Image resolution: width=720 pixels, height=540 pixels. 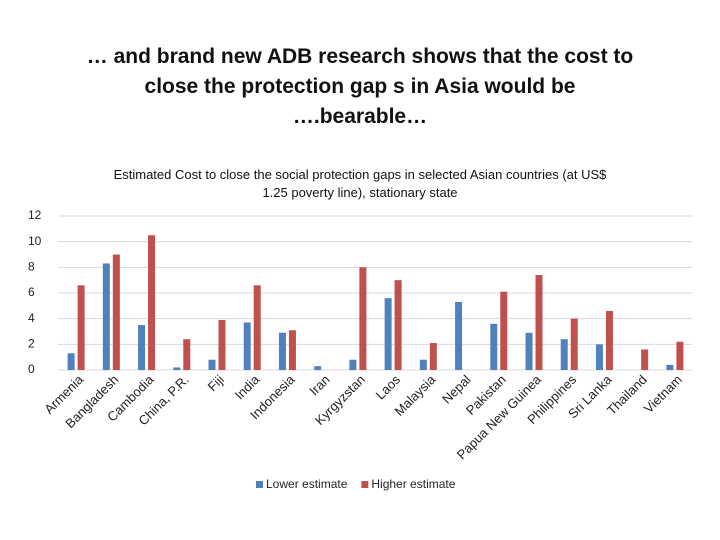 I want to click on y-tick-label: 12, so click(x=35, y=215).